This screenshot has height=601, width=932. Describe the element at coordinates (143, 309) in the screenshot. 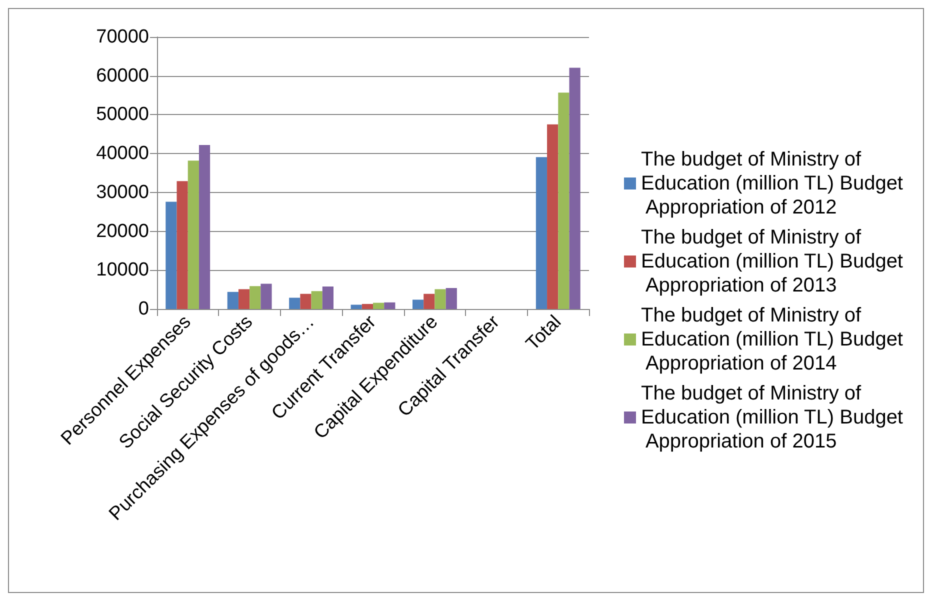

I see `y-tick-label: 0` at that location.